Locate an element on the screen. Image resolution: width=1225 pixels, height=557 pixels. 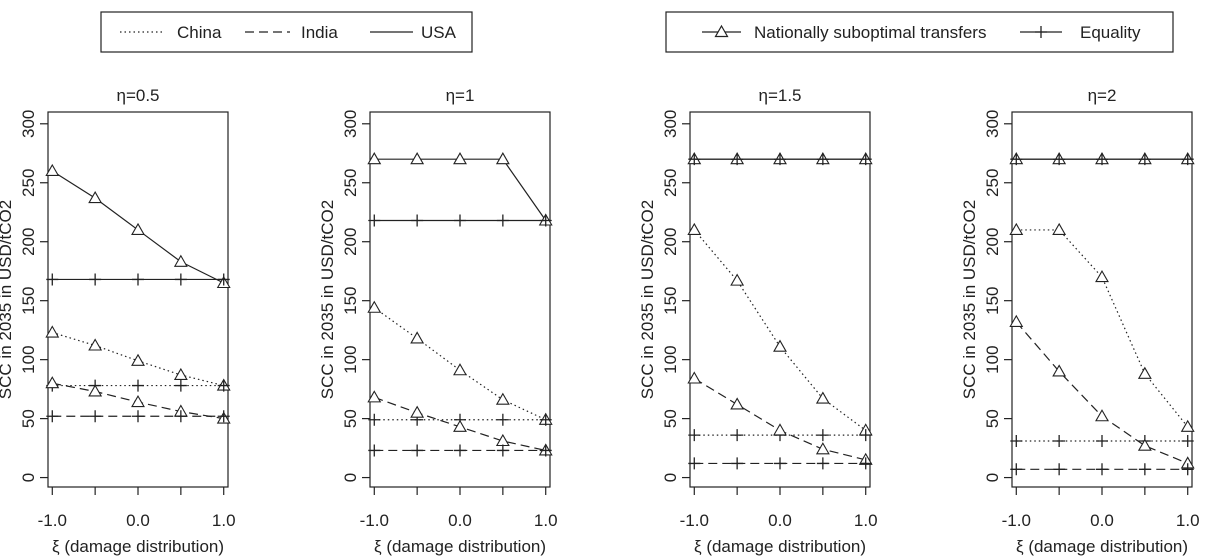
legend-entry-india: India is located at coordinates (291, 32).